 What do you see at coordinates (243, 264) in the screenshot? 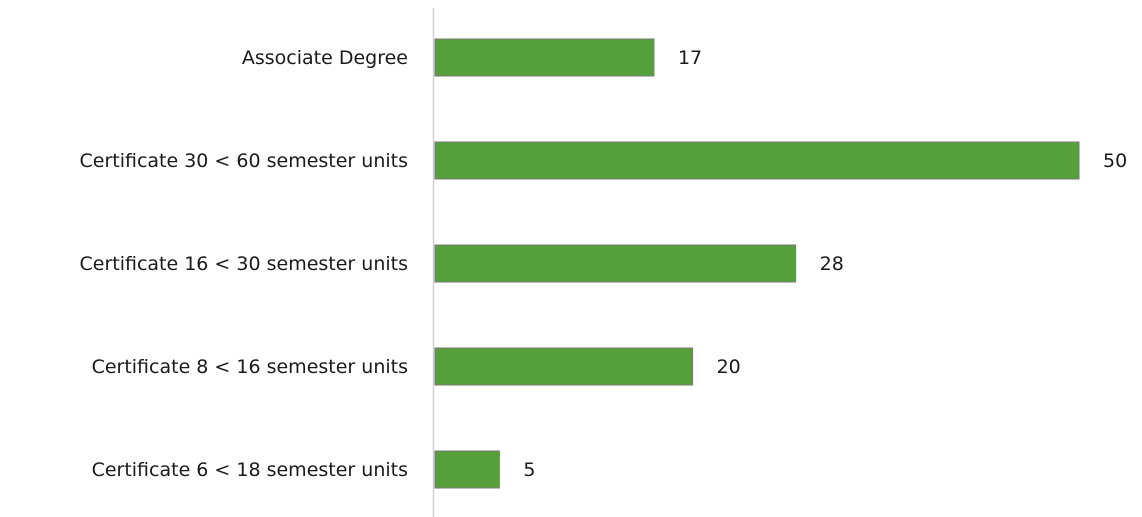
I see `category-label: Certificate 16 < 30 semester units` at bounding box center [243, 264].